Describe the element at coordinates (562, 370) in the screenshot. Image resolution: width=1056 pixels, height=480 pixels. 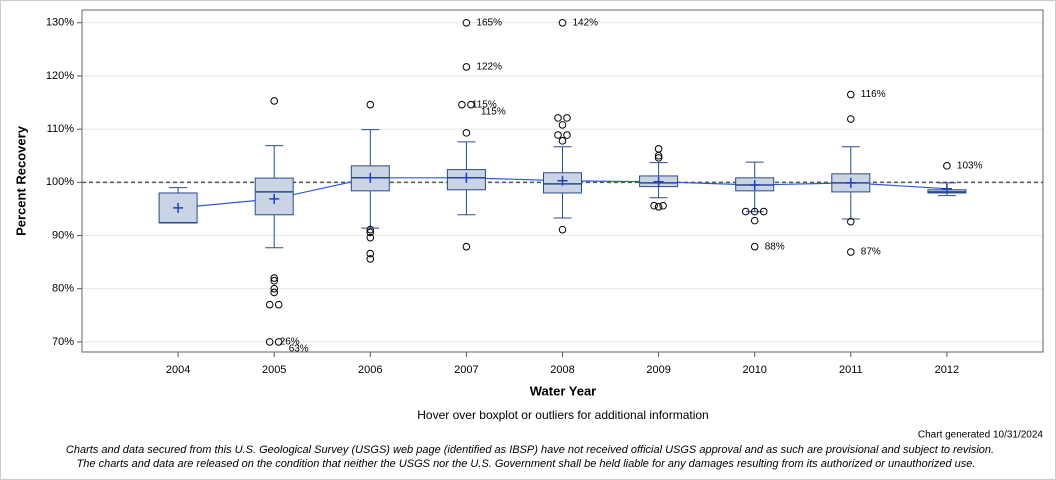
I see `x-tick-label: 2008` at that location.